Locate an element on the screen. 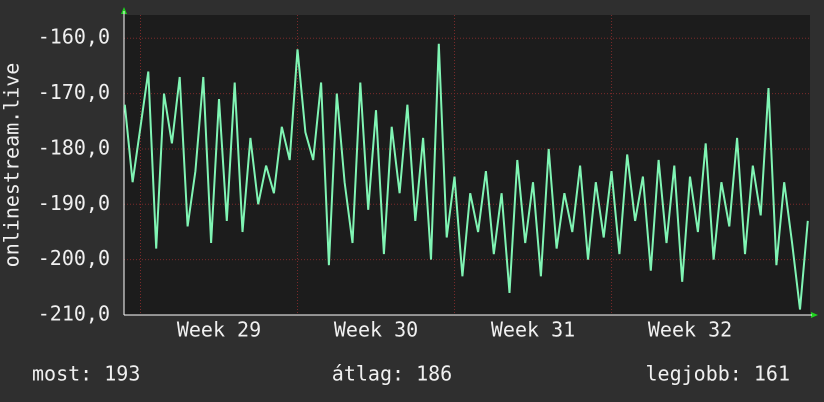 The height and width of the screenshot is (402, 824). x-tick-label: Week 30 is located at coordinates (376, 330).